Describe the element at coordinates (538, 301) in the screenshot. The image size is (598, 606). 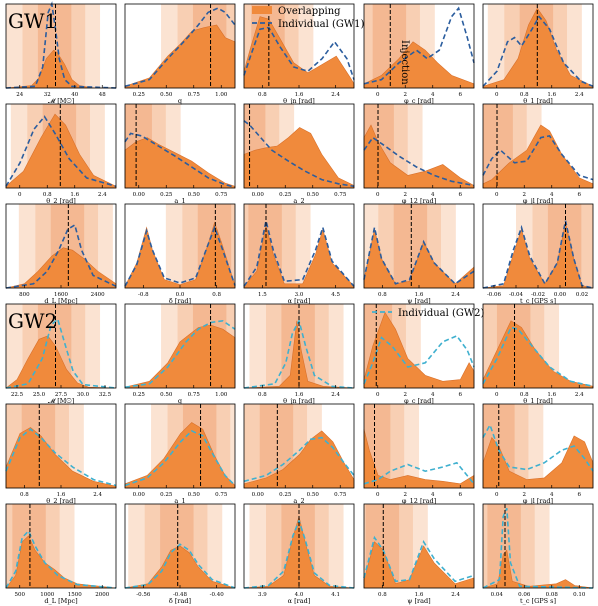
I see `x-axis-label: t_c [GPS s]` at that location.